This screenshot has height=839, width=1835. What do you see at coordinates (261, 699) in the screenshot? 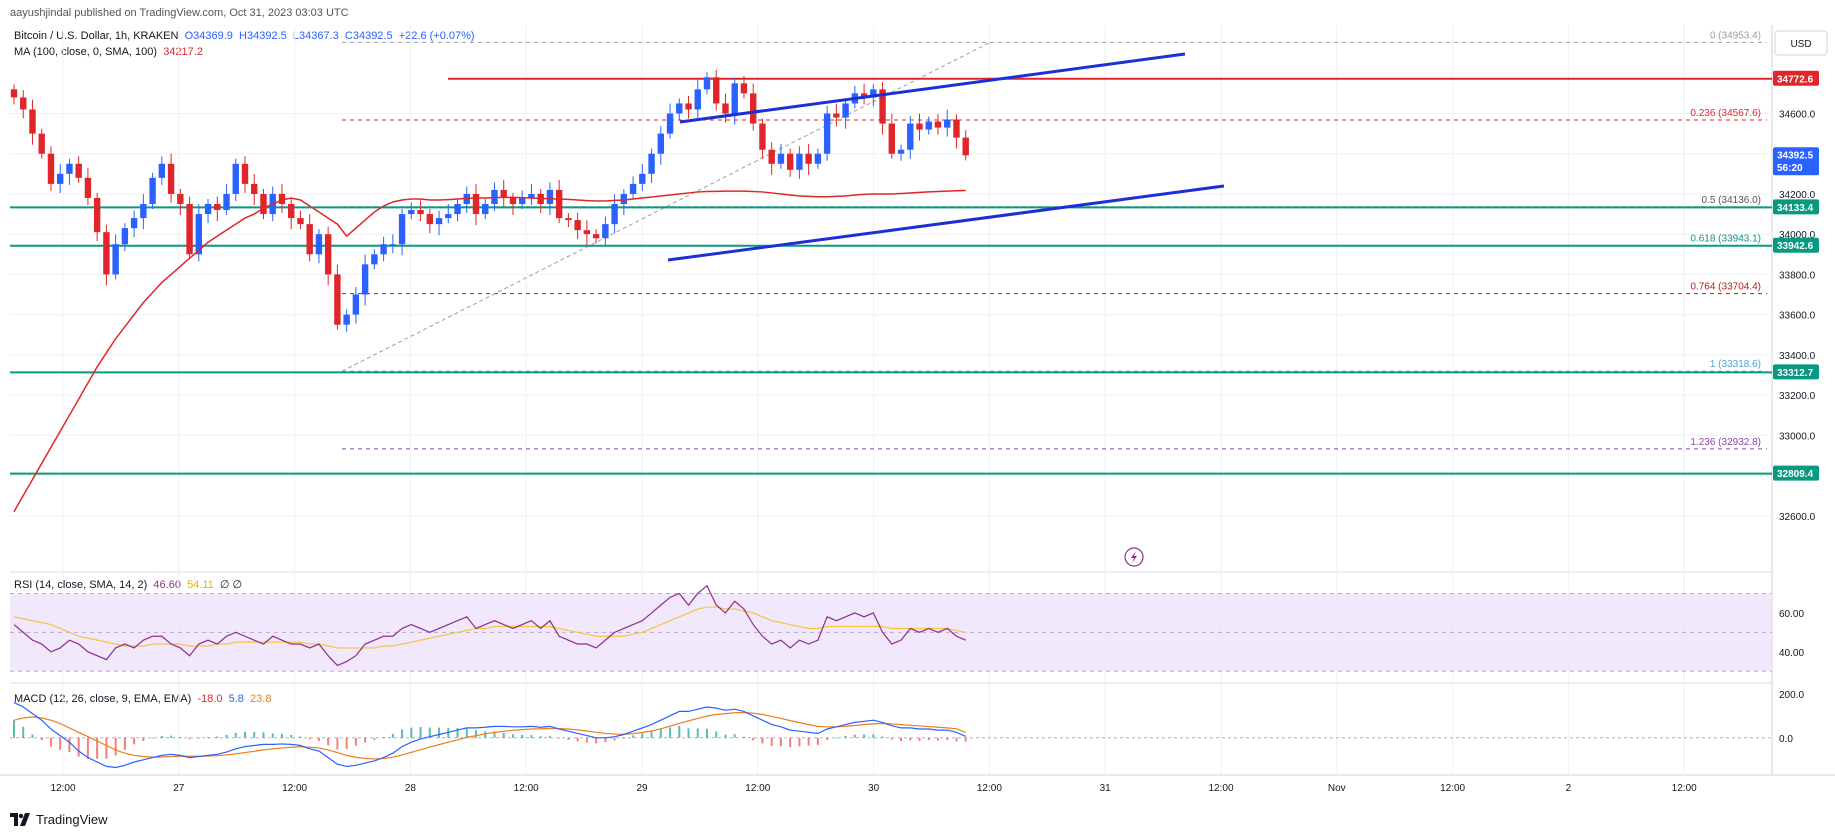
I see `macd-signal-value: 23.8` at bounding box center [261, 699].